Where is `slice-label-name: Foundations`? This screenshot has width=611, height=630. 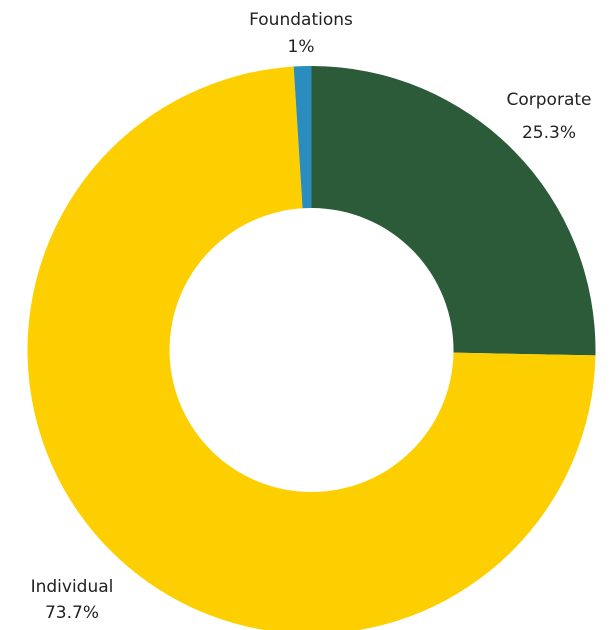
slice-label-name: Foundations is located at coordinates (301, 20).